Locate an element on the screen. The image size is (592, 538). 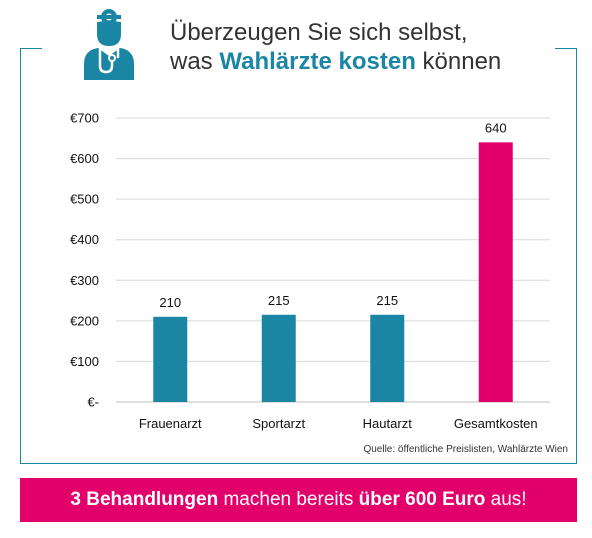
y-axis-ticks: €- €100 €200 €300 €400 €500 €600 €700 is located at coordinates (84, 260).